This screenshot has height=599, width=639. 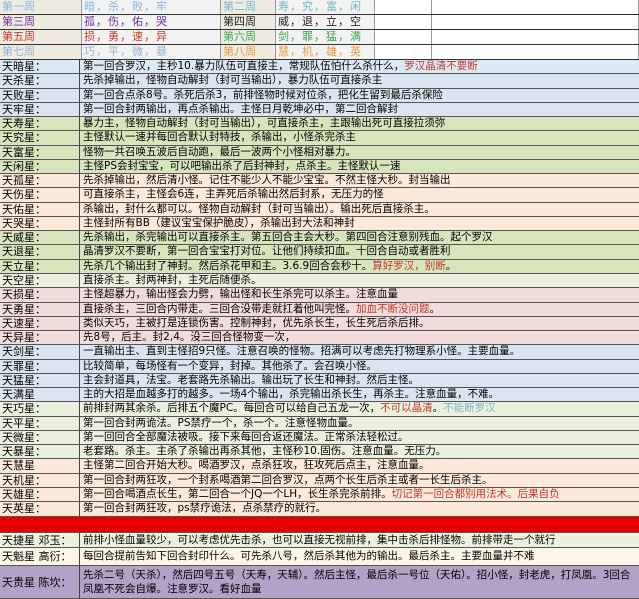 What do you see at coordinates (40, 539) in the screenshot?
I see `boss-name: 天捷星 邓玉：` at bounding box center [40, 539].